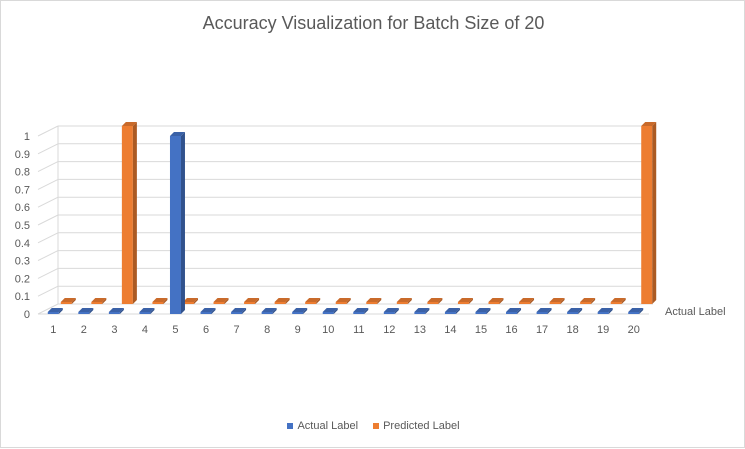 This screenshot has height=449, width=745. Describe the element at coordinates (53, 330) in the screenshot. I see `x-tick-label: 1` at that location.